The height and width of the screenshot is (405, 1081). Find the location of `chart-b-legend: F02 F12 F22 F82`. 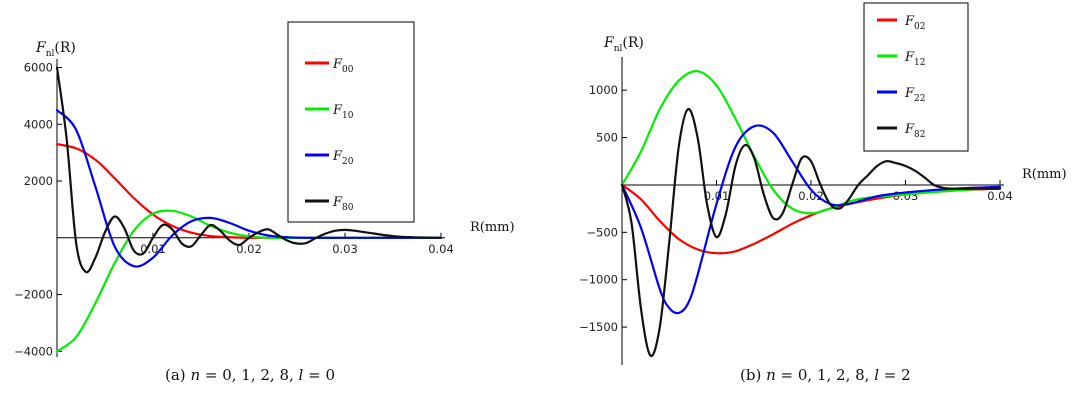

chart-b-legend: F02 F12 F22 F82 is located at coordinates (916, 77).